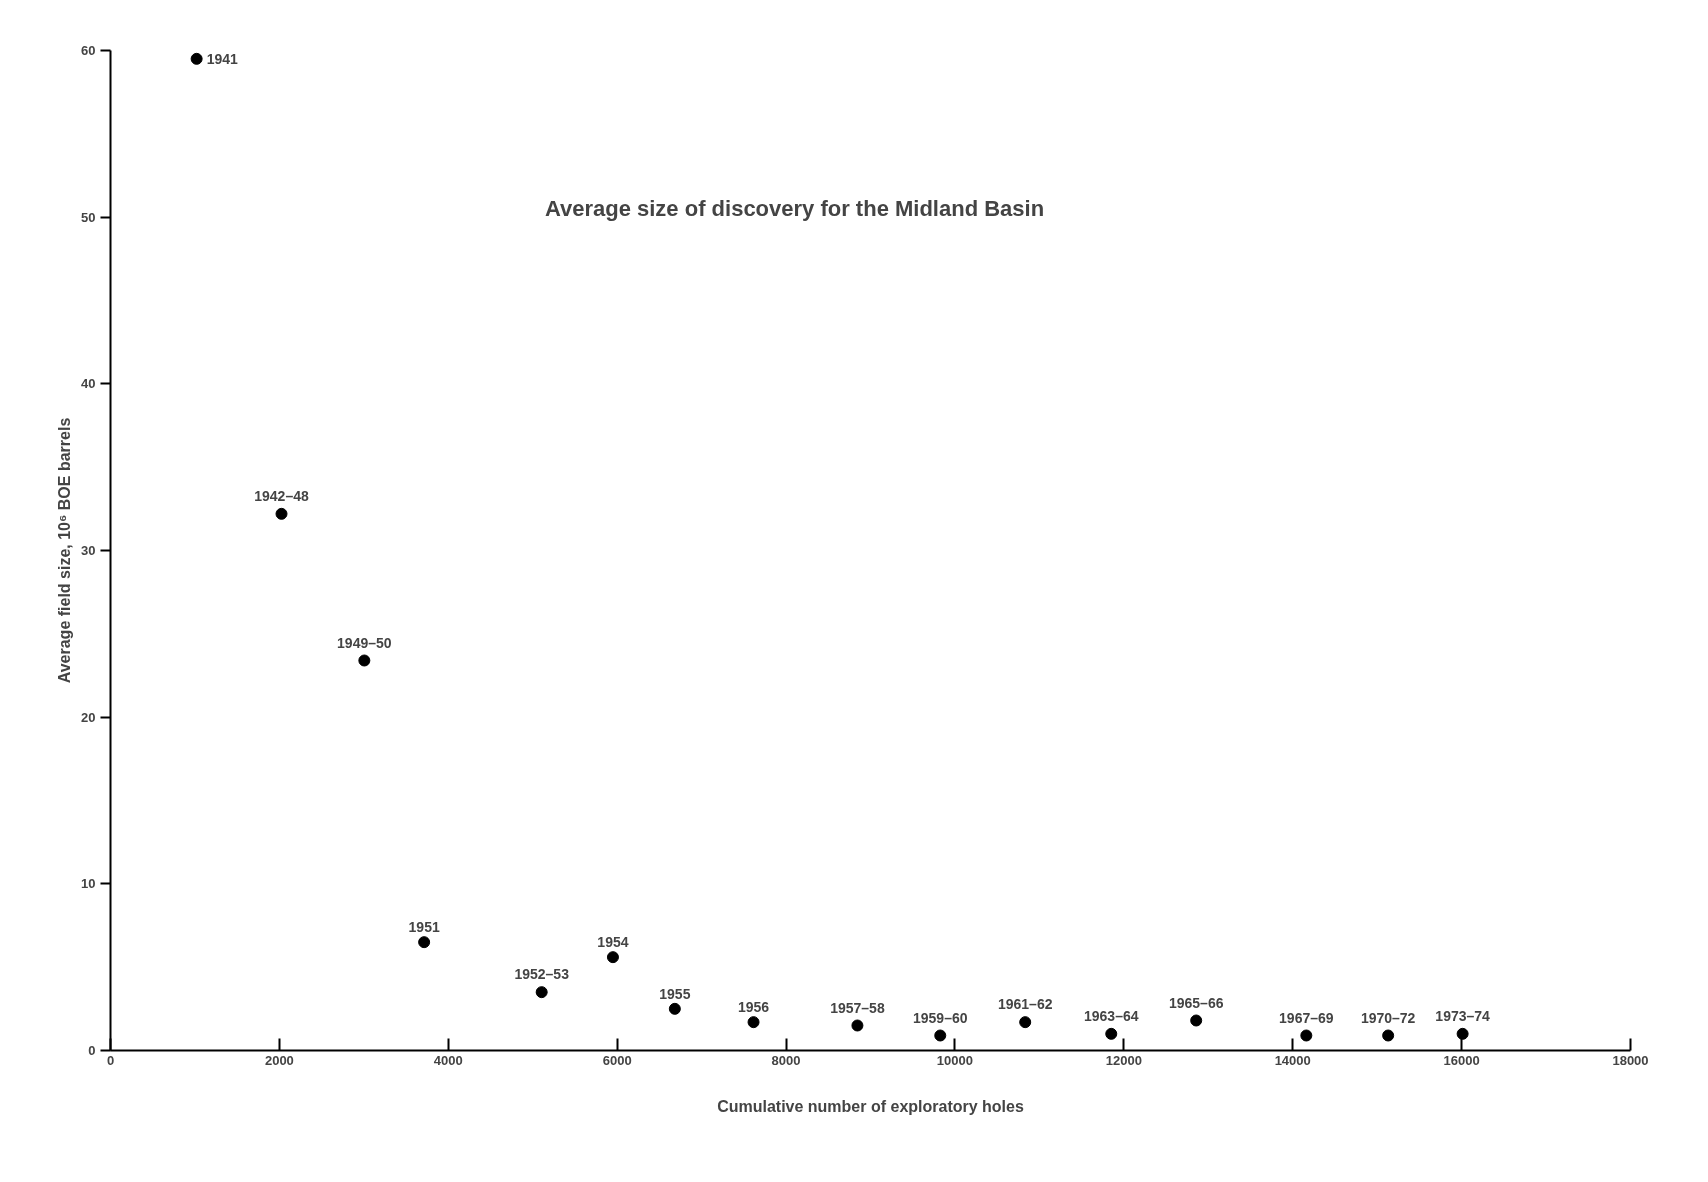  What do you see at coordinates (955, 1060) in the screenshot?
I see `x-tick-label: 10000` at bounding box center [955, 1060].